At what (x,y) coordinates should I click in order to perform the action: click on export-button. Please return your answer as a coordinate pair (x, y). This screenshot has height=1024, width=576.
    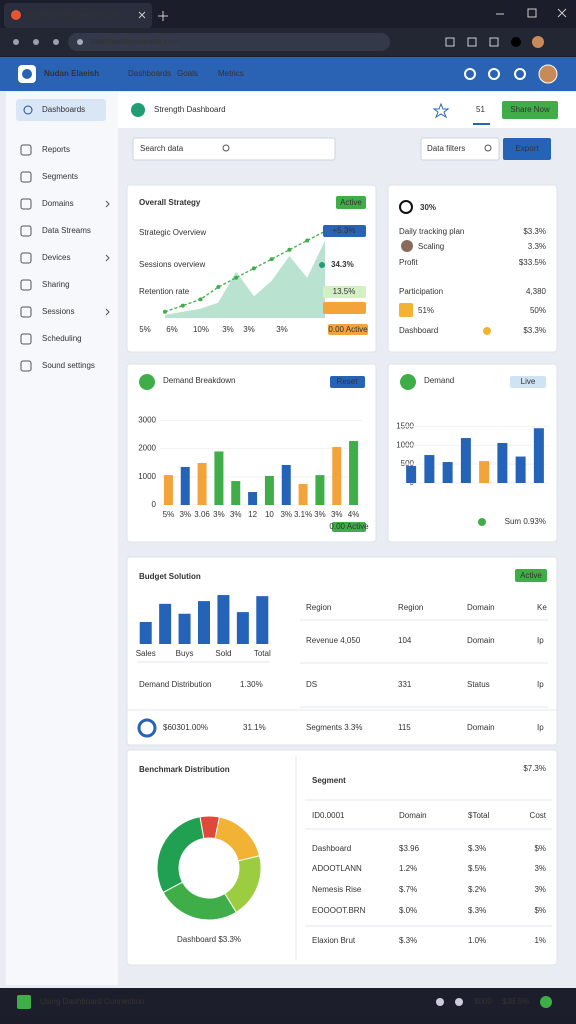
    Looking at the image, I should click on (527, 149).